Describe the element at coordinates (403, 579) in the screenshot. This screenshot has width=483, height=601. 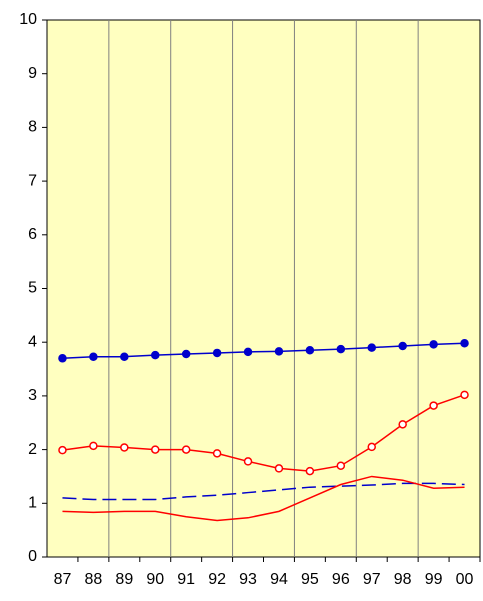
I see `x-tick-label: 98` at that location.